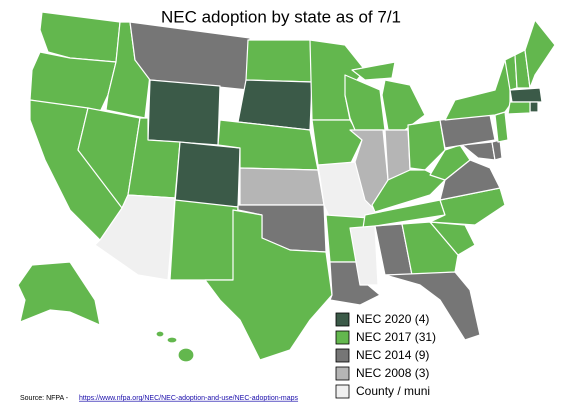  What do you see at coordinates (393, 391) in the screenshot?
I see `legend-label: County / muni` at bounding box center [393, 391].